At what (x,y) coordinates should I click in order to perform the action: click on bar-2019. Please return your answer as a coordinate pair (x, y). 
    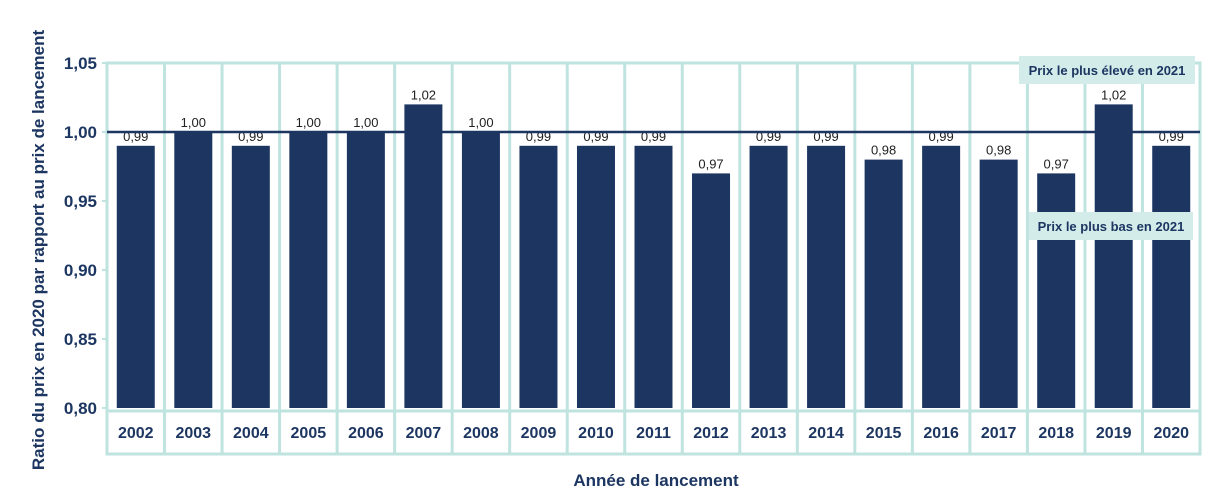
    Looking at the image, I should click on (1113, 256).